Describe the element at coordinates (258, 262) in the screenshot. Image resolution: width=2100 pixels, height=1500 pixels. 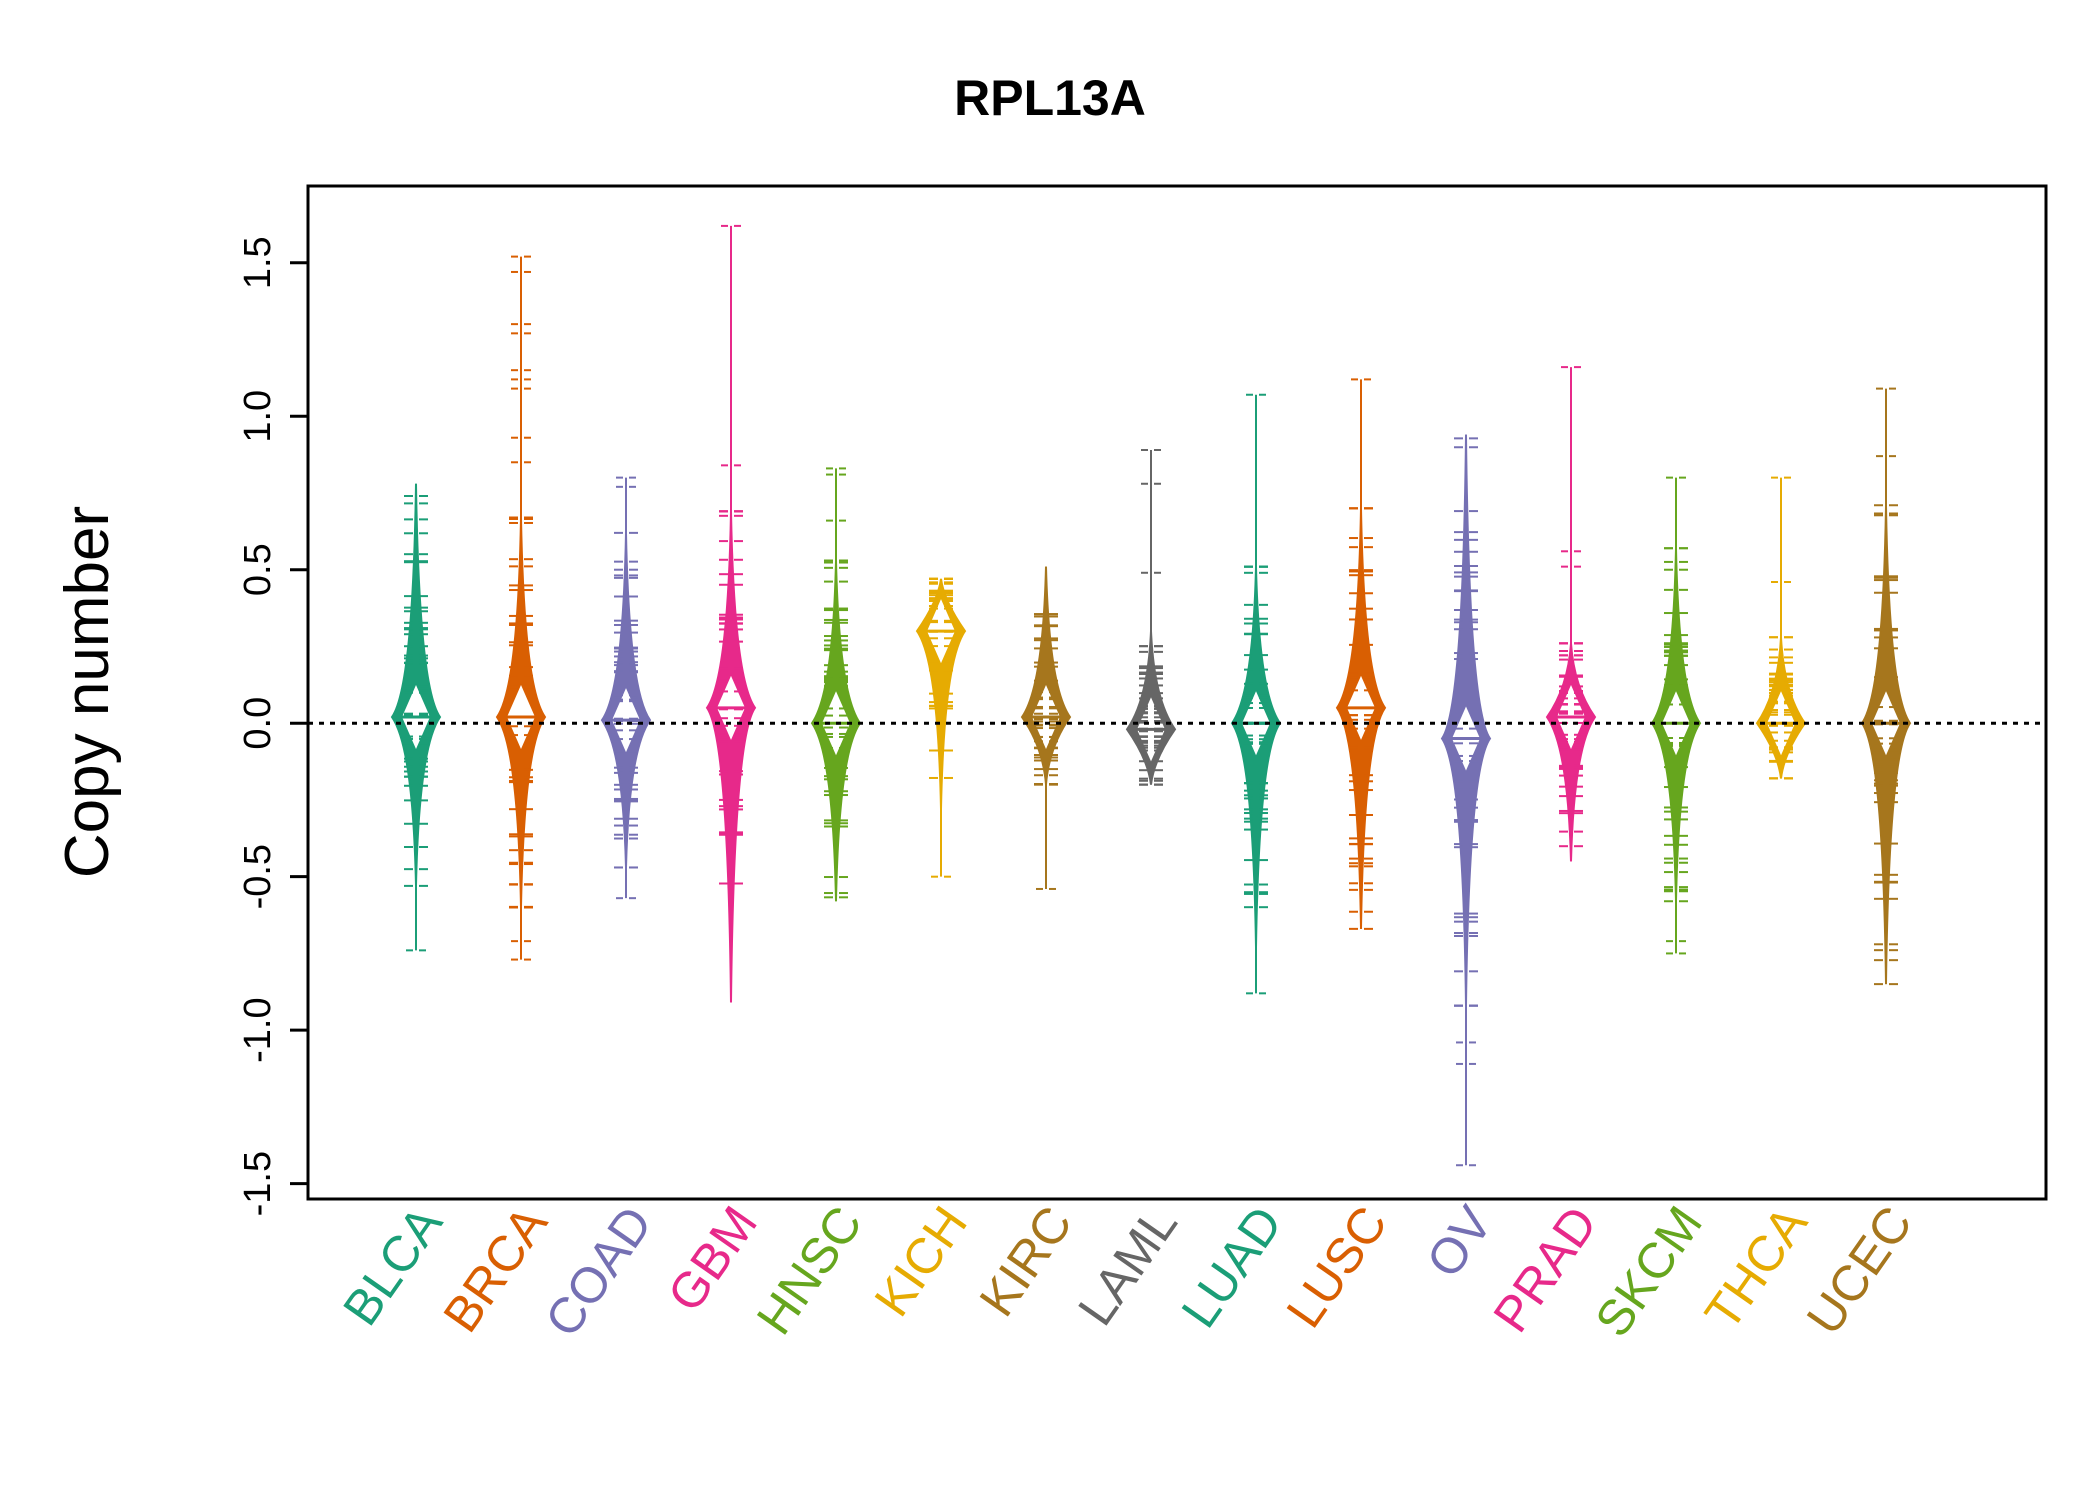
I see `y-tick-label: 1.5` at that location.